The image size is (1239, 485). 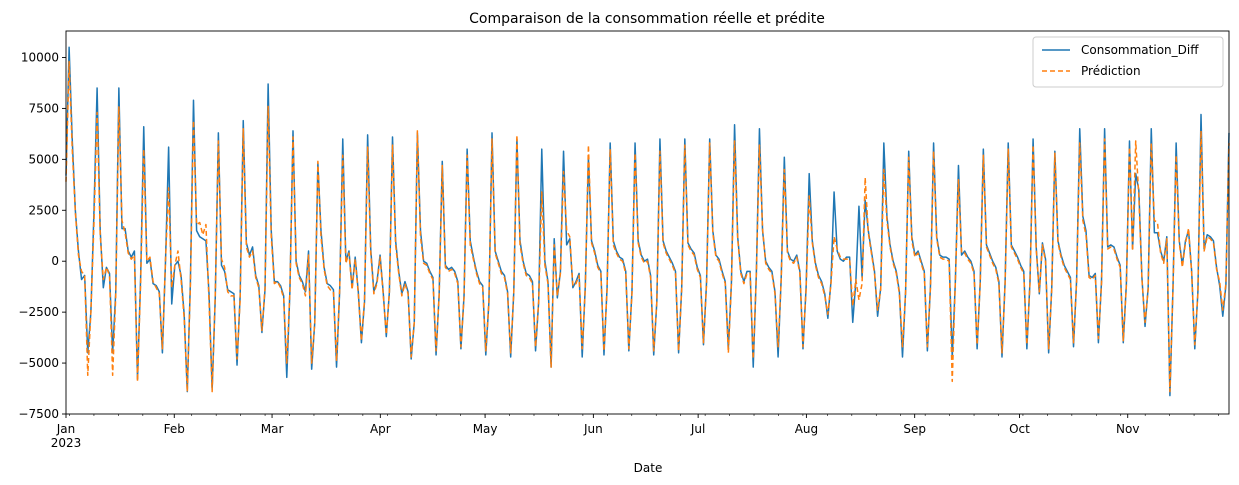 What do you see at coordinates (174, 429) in the screenshot?
I see `x-tick-label: Feb` at bounding box center [174, 429].